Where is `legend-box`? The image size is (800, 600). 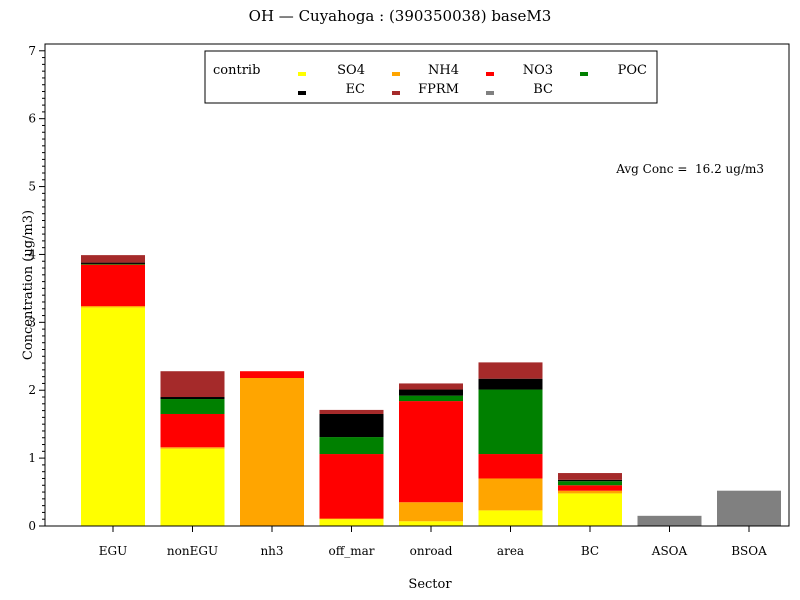 legend-box is located at coordinates (431, 77).